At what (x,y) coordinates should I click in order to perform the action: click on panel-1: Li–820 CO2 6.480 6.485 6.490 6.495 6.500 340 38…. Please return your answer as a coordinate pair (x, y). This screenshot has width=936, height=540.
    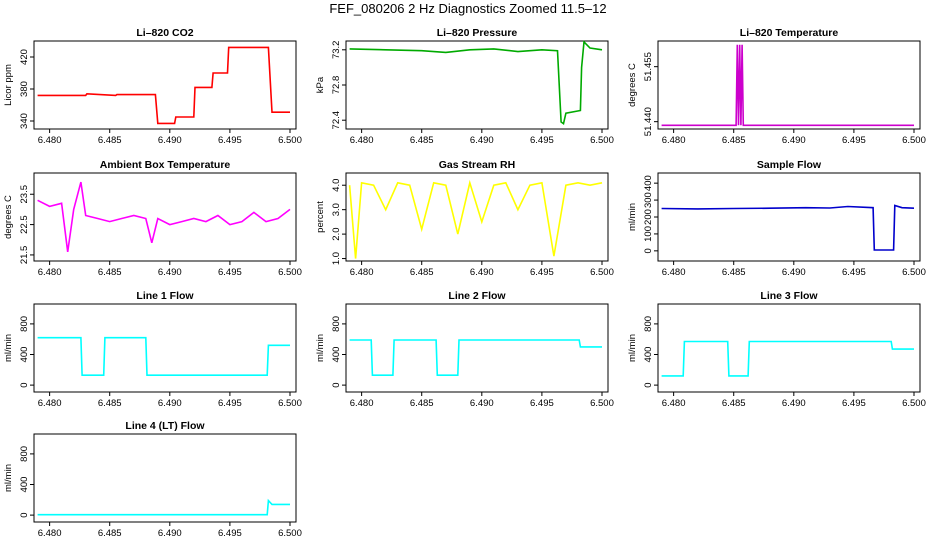
    Looking at the image, I should click on (152, 86).